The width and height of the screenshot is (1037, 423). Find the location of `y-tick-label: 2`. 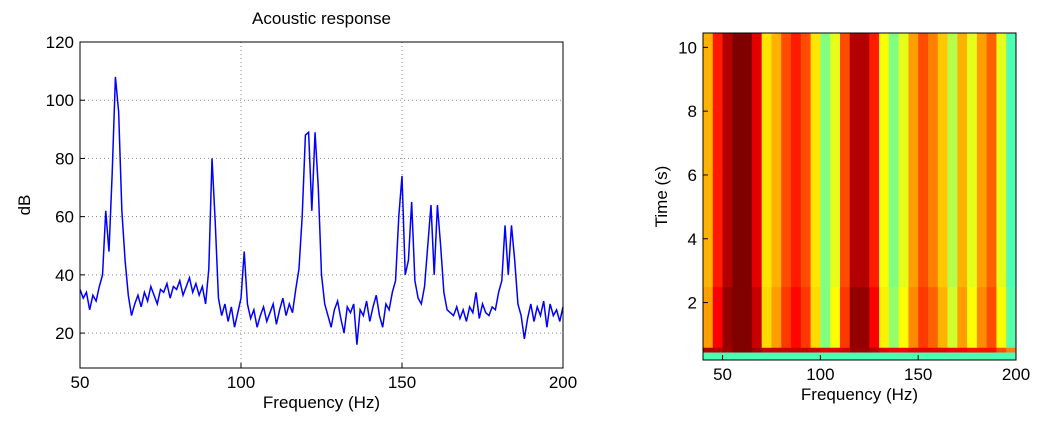

y-tick-label: 2 is located at coordinates (692, 303).